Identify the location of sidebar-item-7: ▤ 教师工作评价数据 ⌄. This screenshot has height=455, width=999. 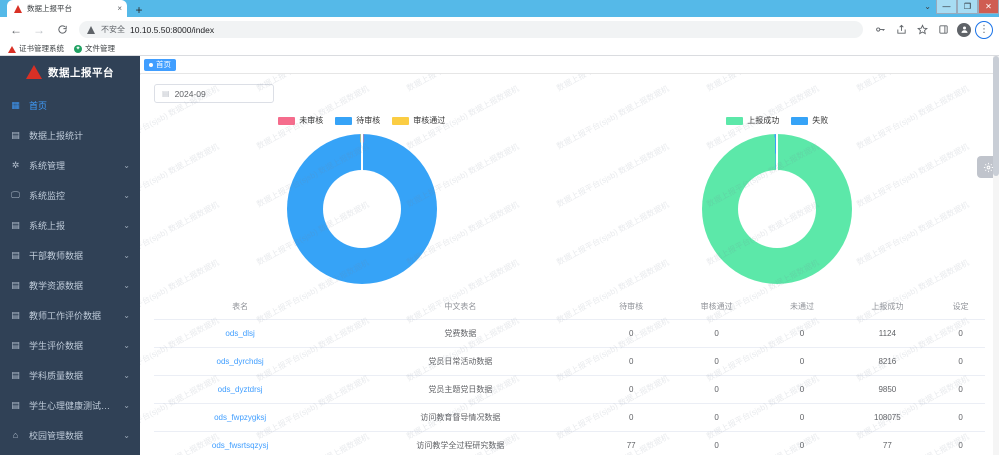
(70, 315).